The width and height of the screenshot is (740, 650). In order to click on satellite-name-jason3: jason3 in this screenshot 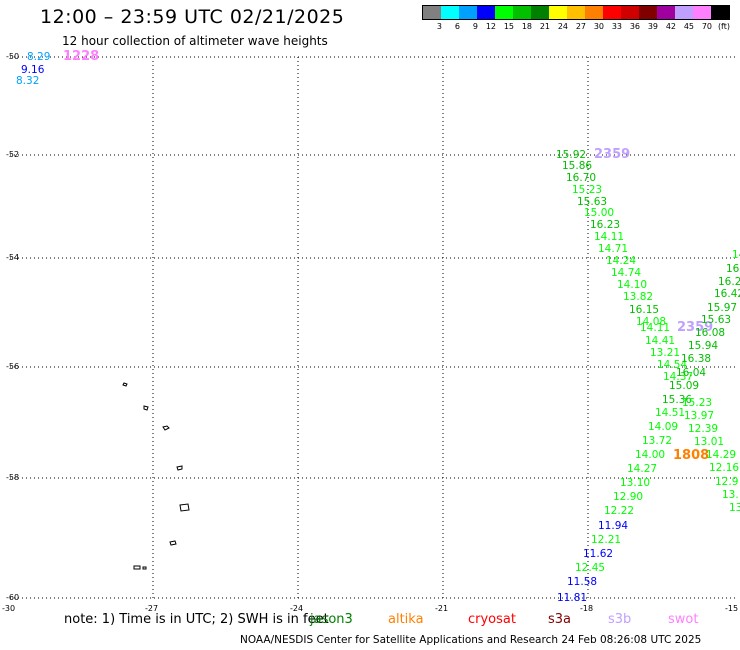, I will do `click(331, 619)`.